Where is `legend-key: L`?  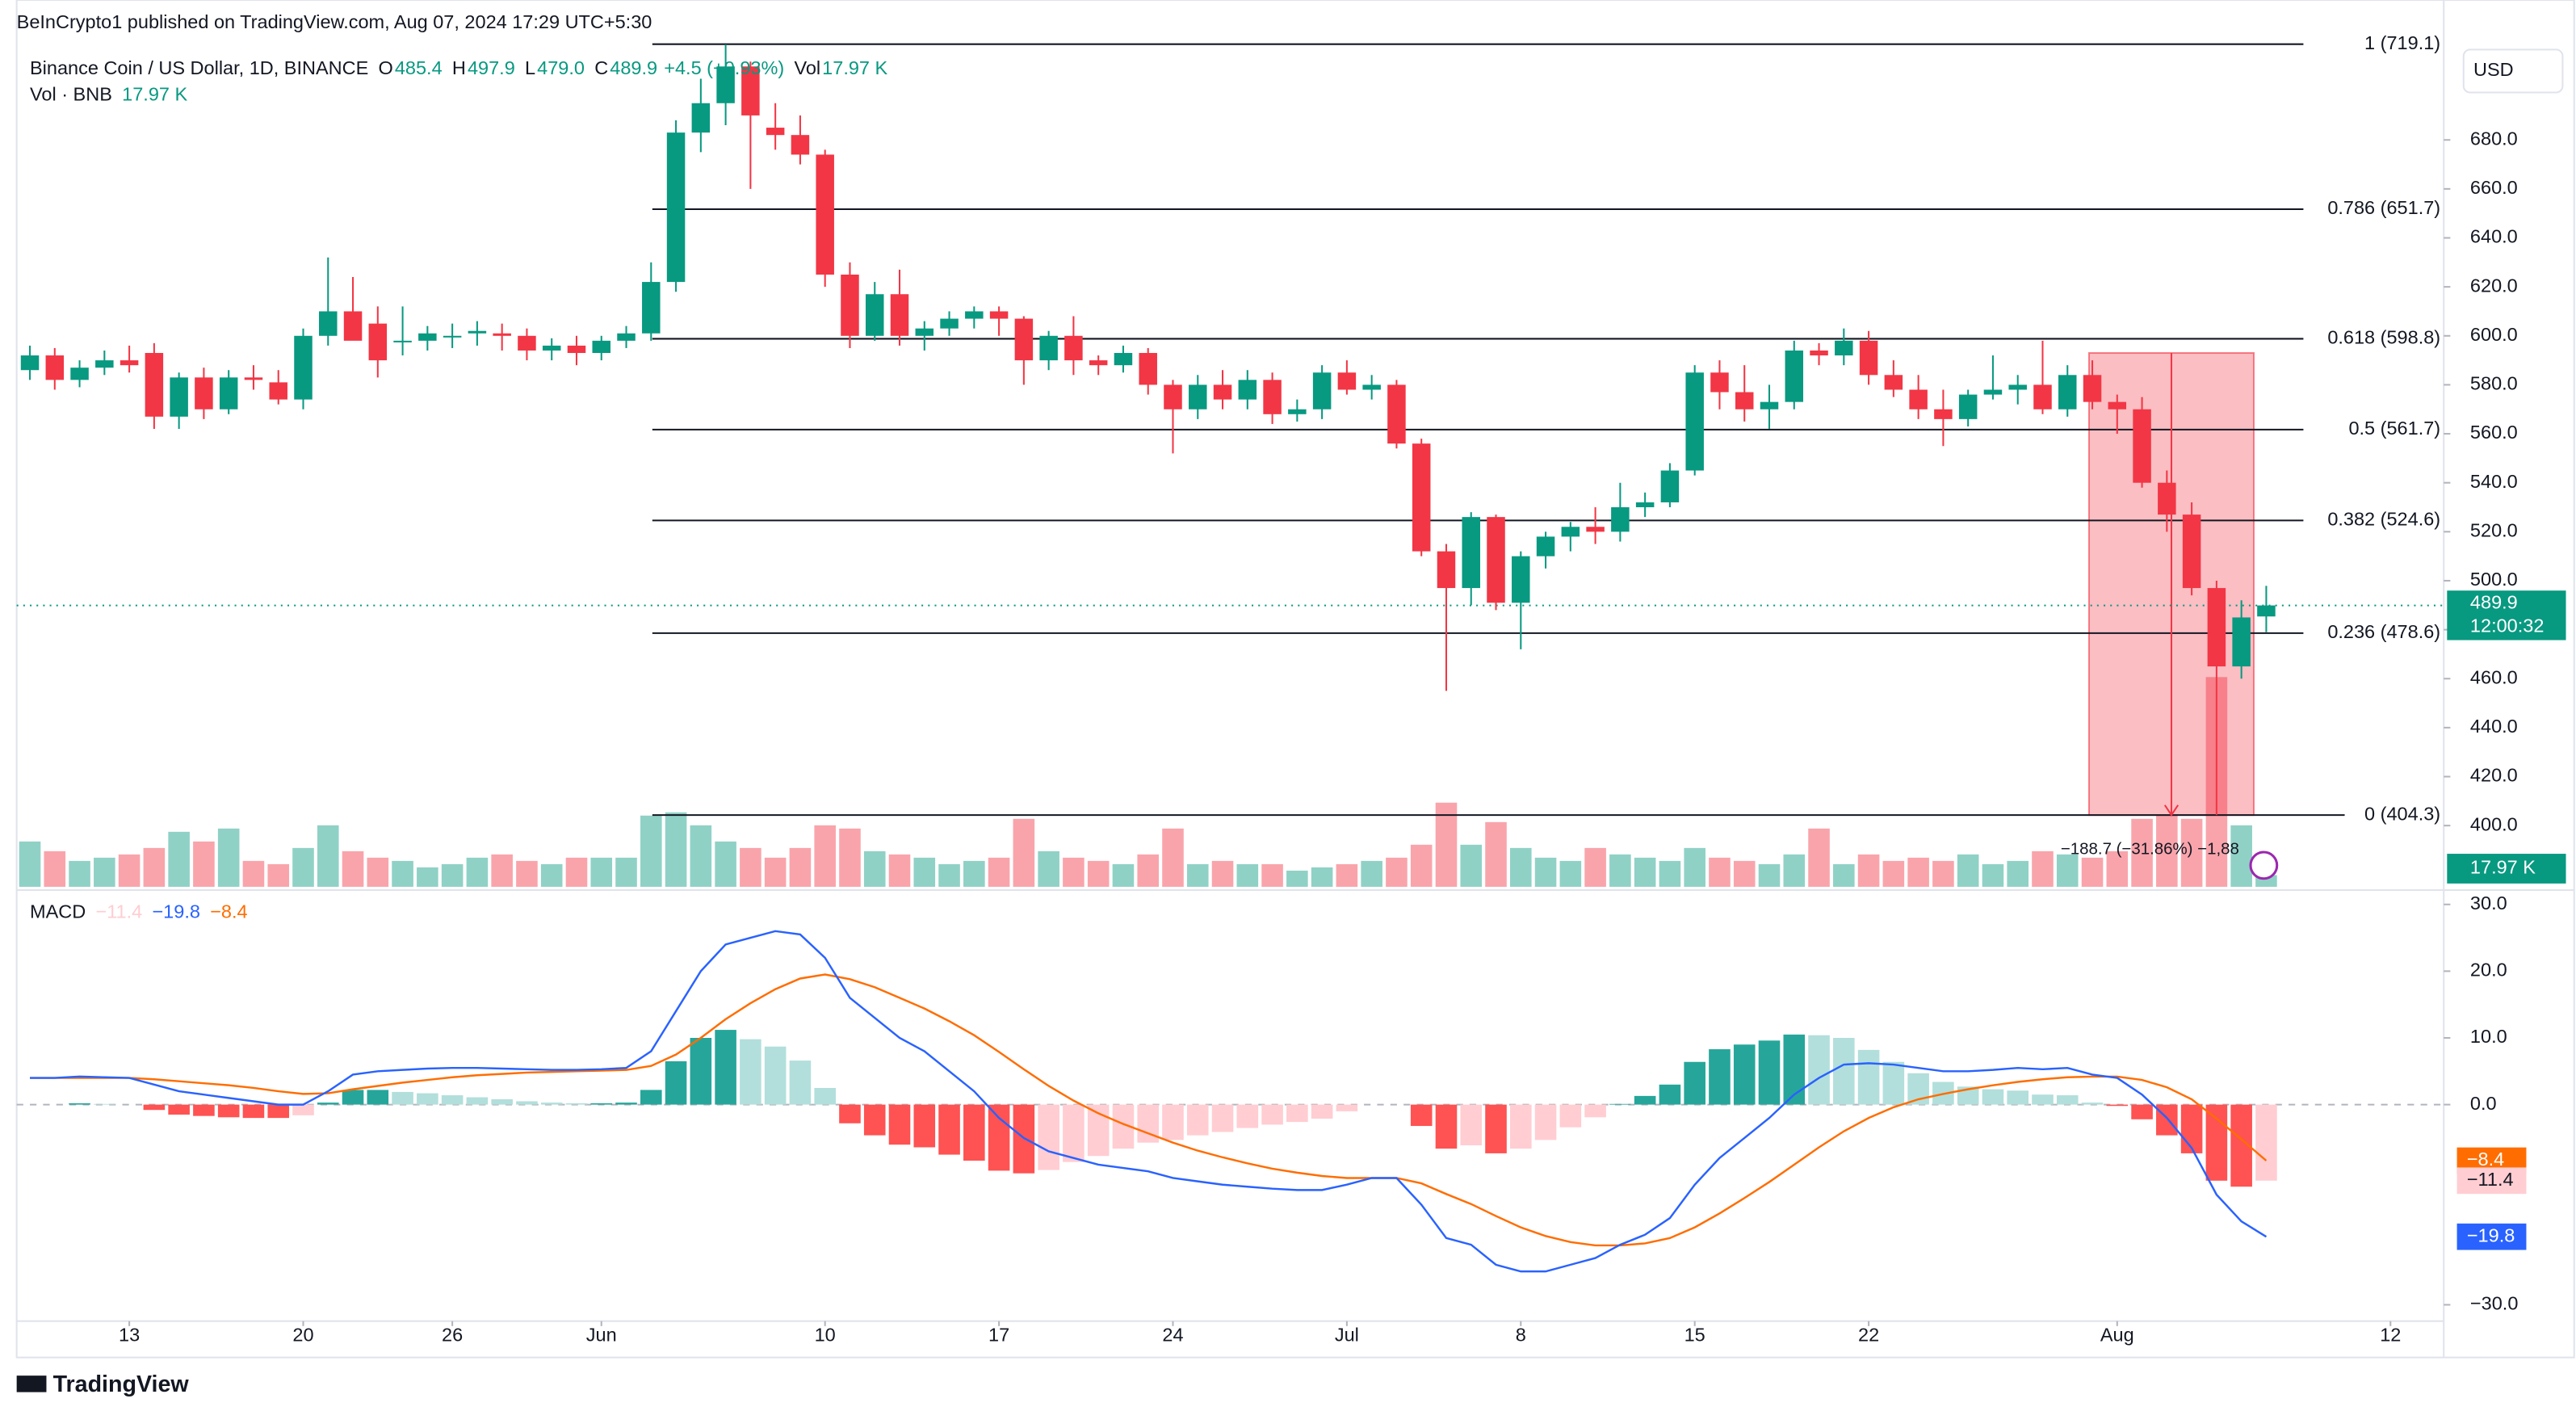
legend-key: L is located at coordinates (530, 67).